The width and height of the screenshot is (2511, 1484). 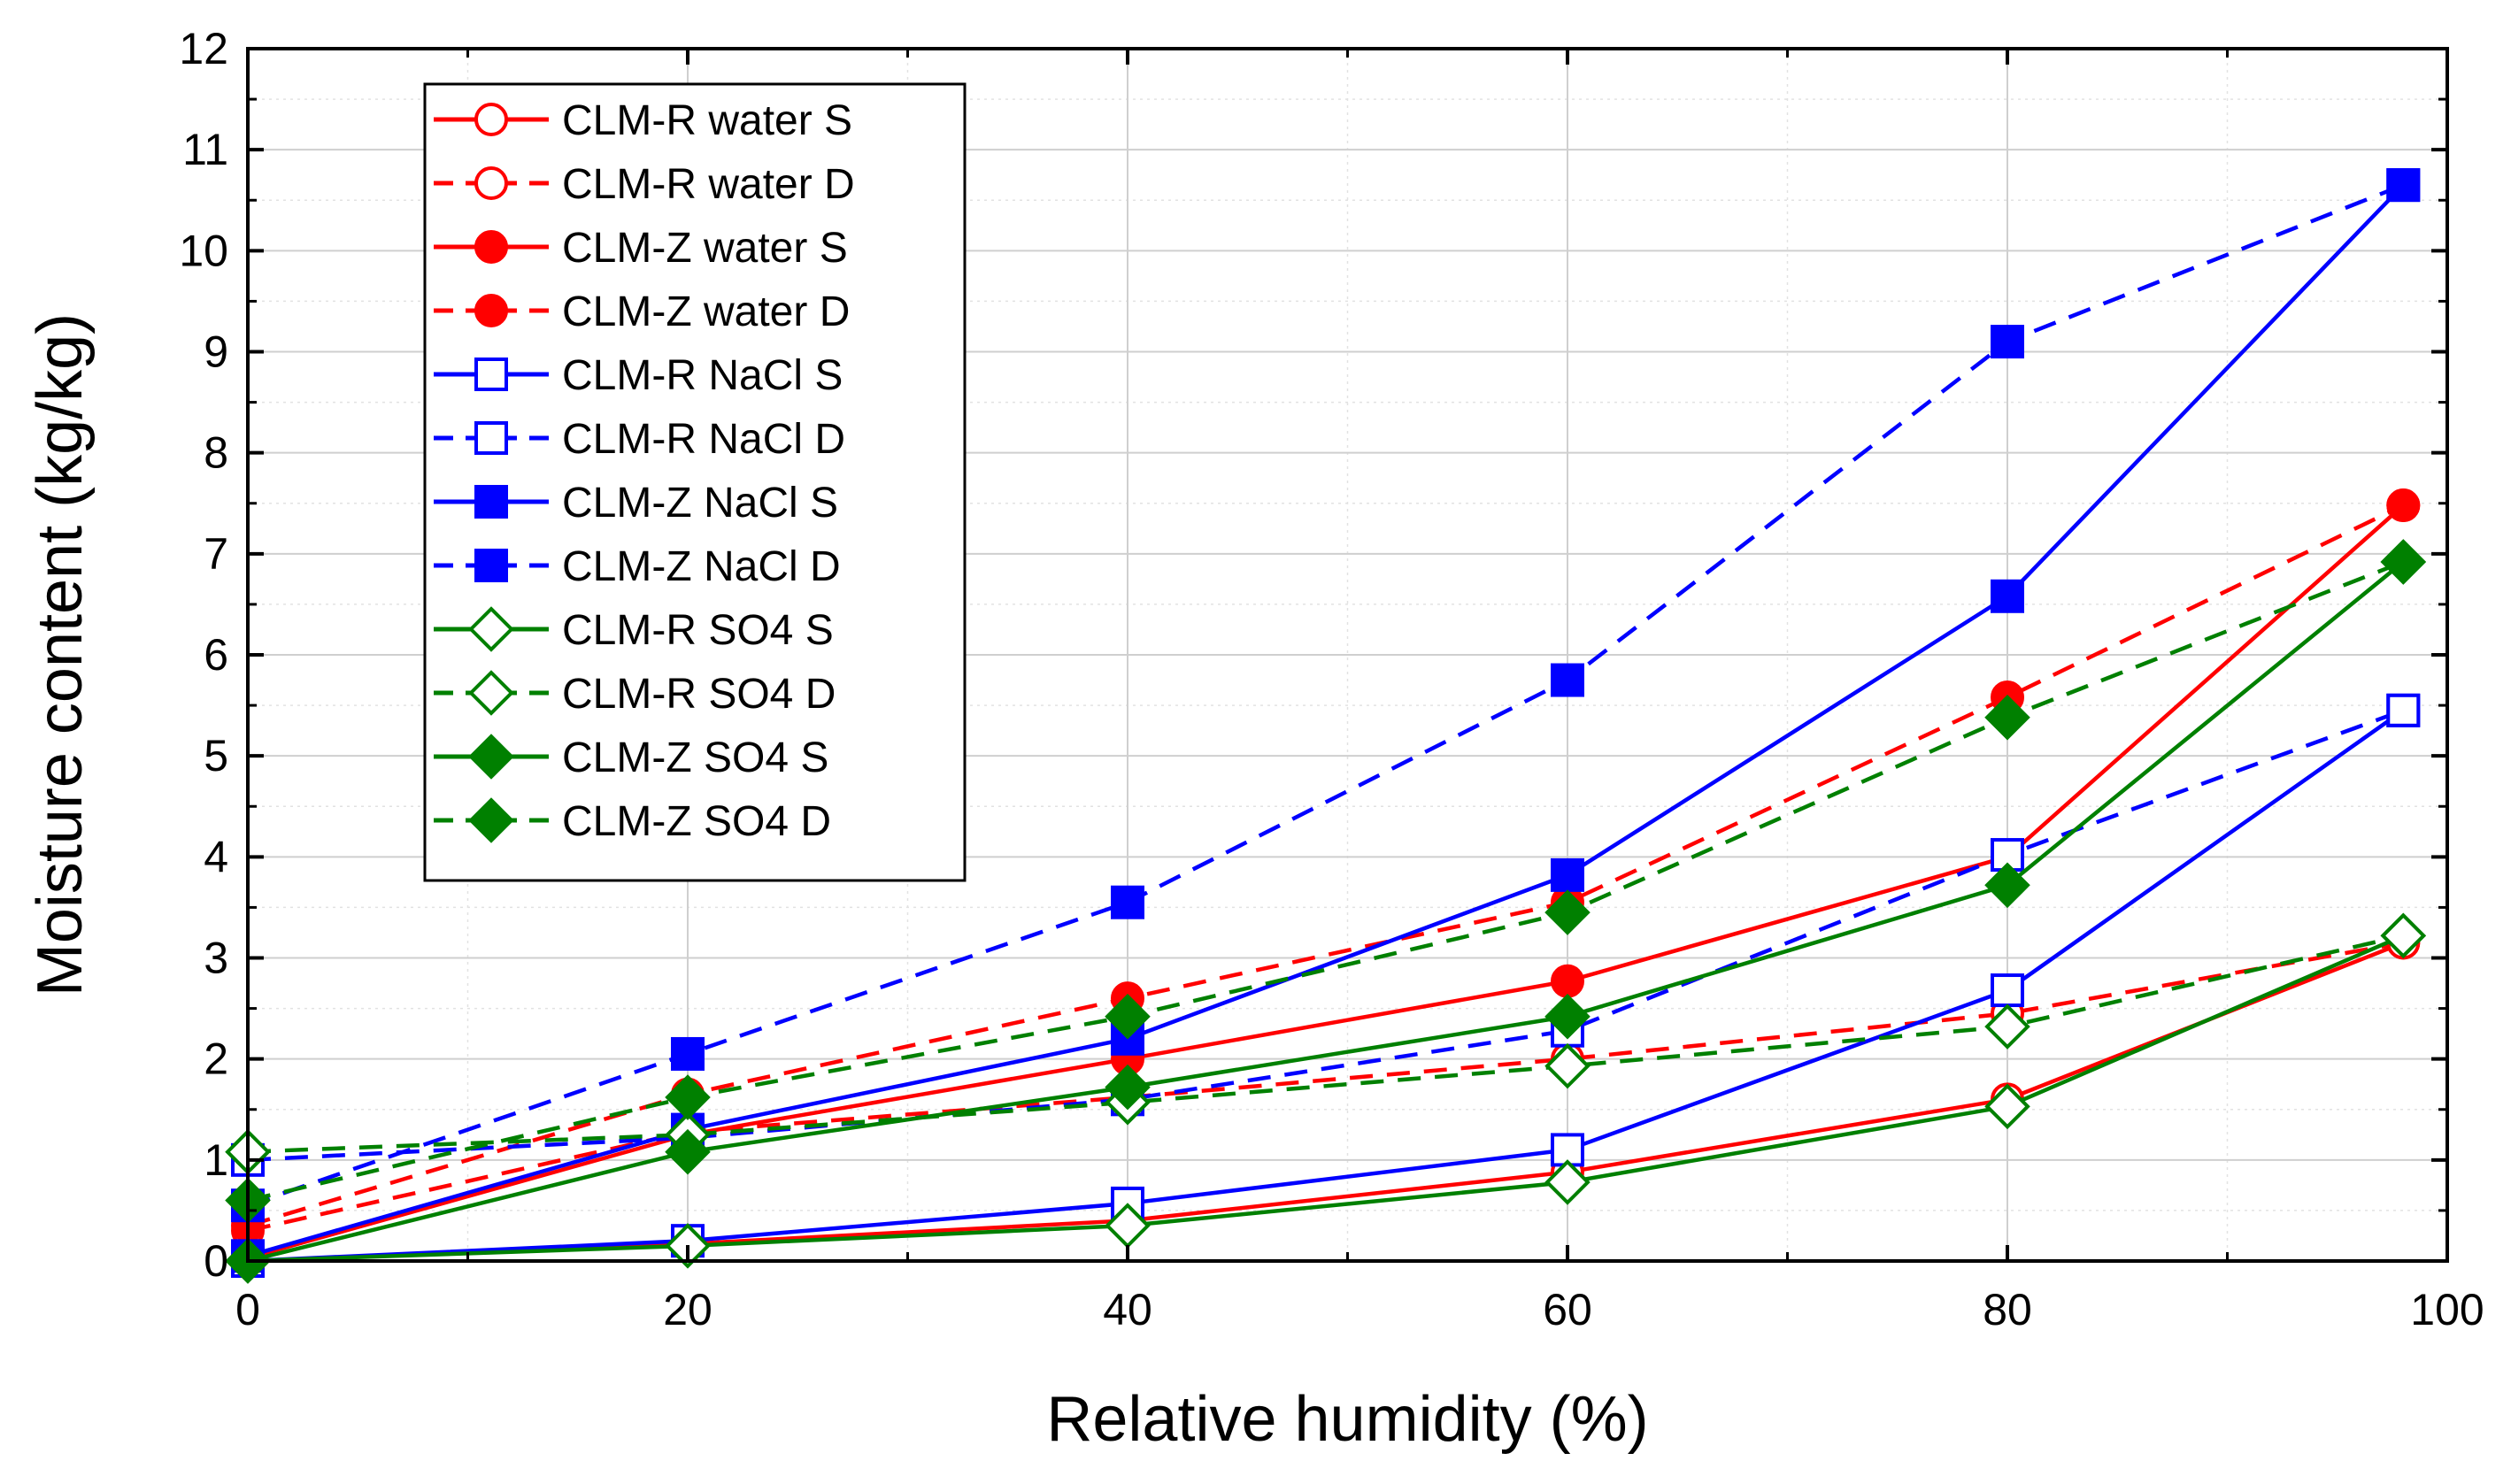 What do you see at coordinates (203, 250) in the screenshot?
I see `y-tick-label: 10` at bounding box center [203, 250].